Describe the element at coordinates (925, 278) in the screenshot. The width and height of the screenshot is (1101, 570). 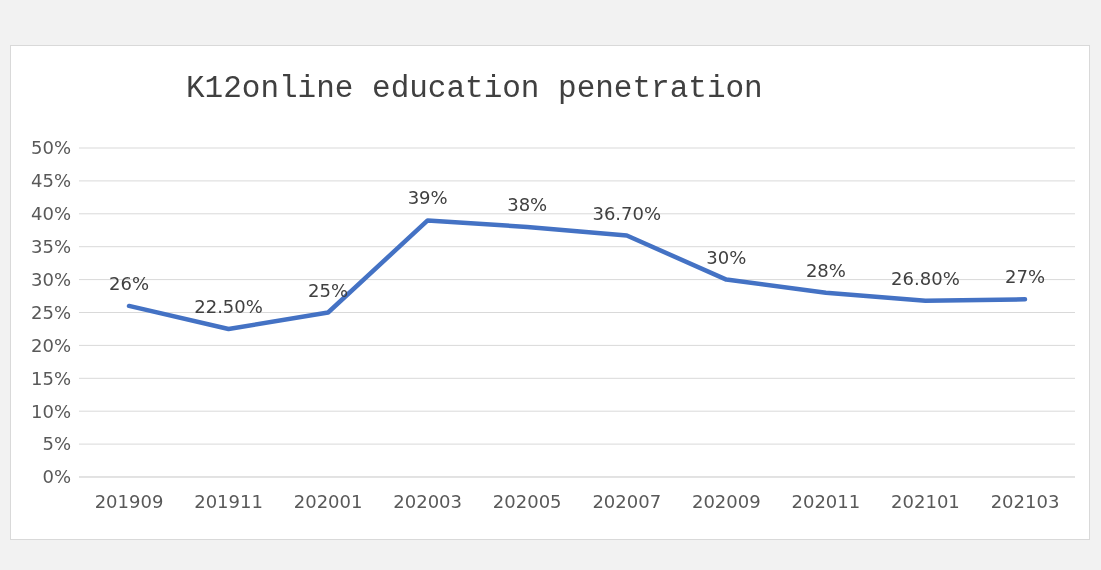
I see `data-label: 26.80%` at that location.